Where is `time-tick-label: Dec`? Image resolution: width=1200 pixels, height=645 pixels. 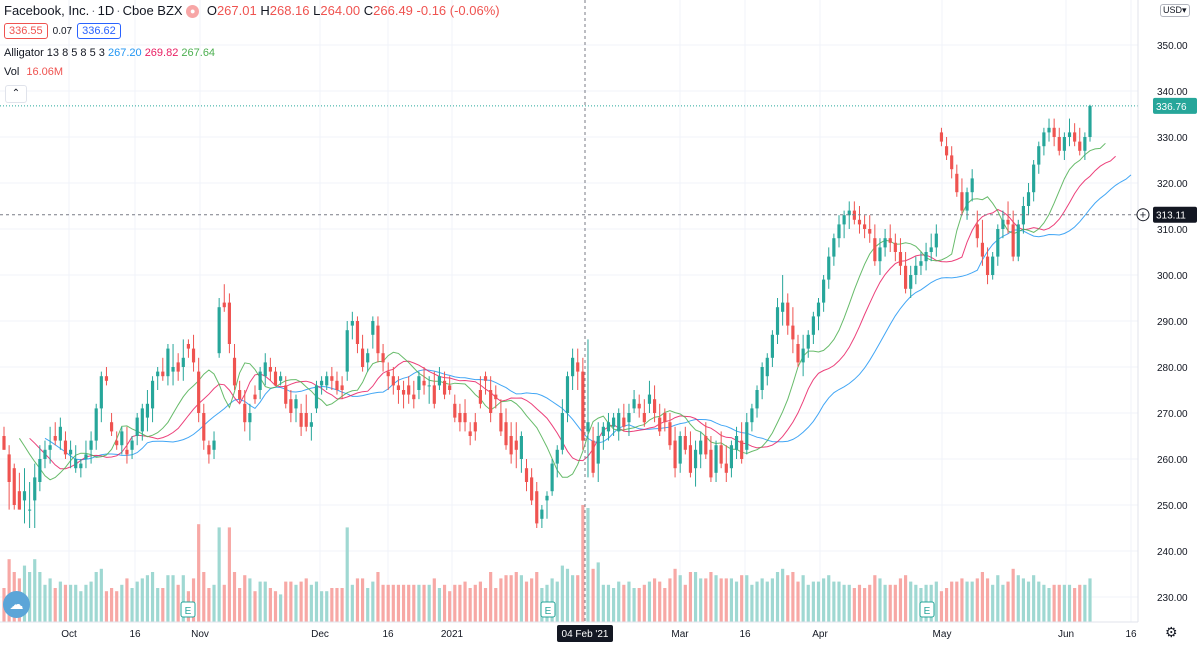
time-tick-label: Dec is located at coordinates (320, 634).